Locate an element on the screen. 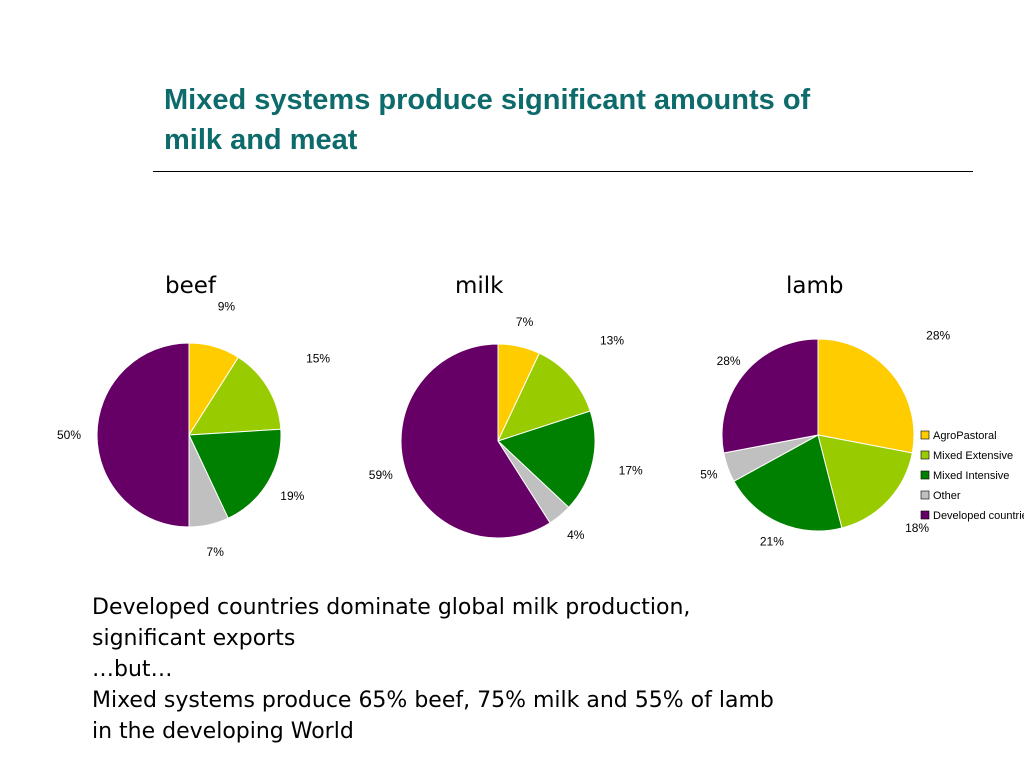  legend-swatch-other is located at coordinates (925, 495).